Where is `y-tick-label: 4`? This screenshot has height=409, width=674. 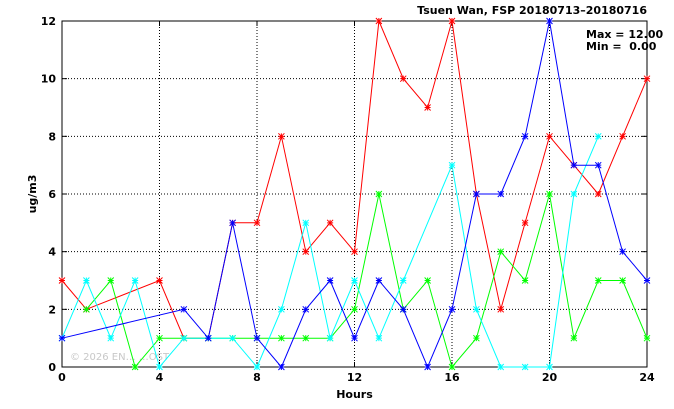 y-tick-label: 4 is located at coordinates (52, 252).